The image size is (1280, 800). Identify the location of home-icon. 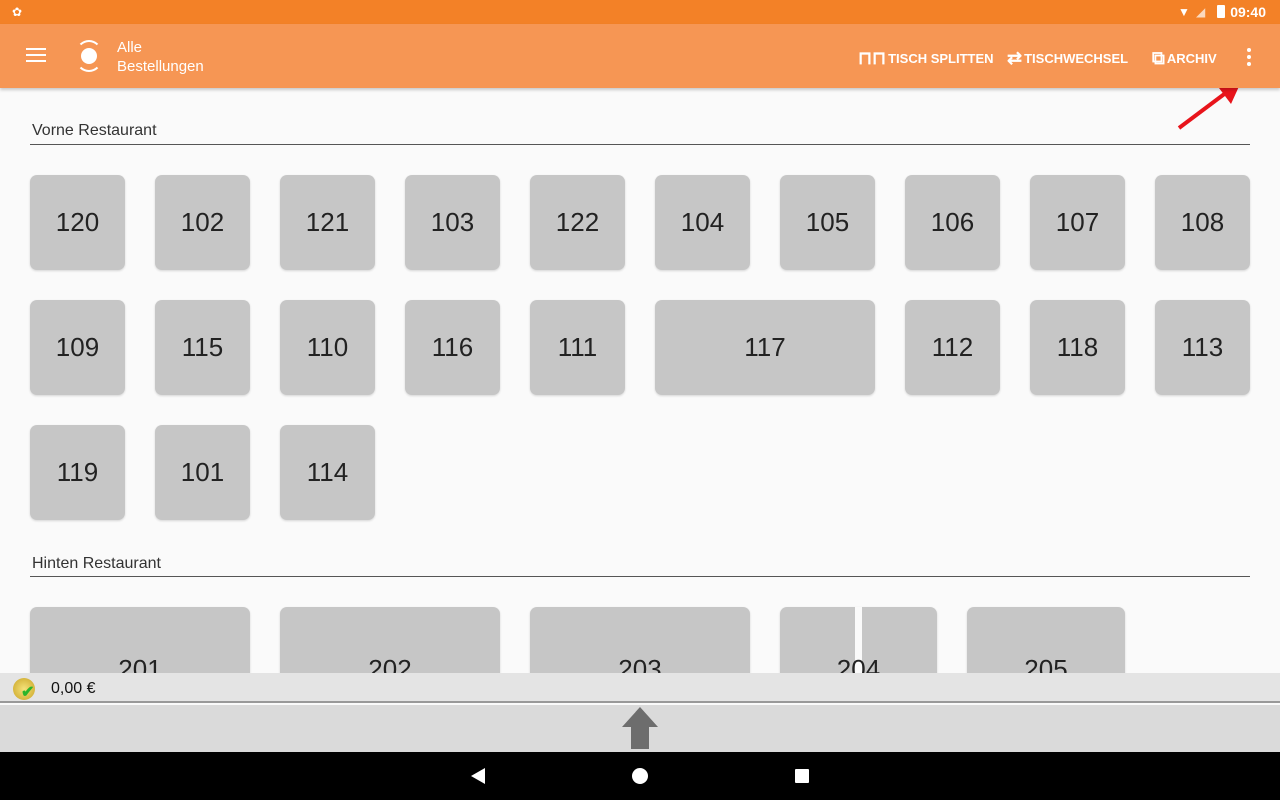
(640, 776).